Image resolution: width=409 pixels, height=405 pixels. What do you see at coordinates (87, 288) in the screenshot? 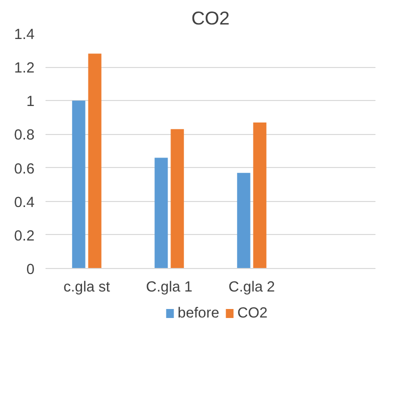
I see `x-tick-label: c.gla st` at bounding box center [87, 288].